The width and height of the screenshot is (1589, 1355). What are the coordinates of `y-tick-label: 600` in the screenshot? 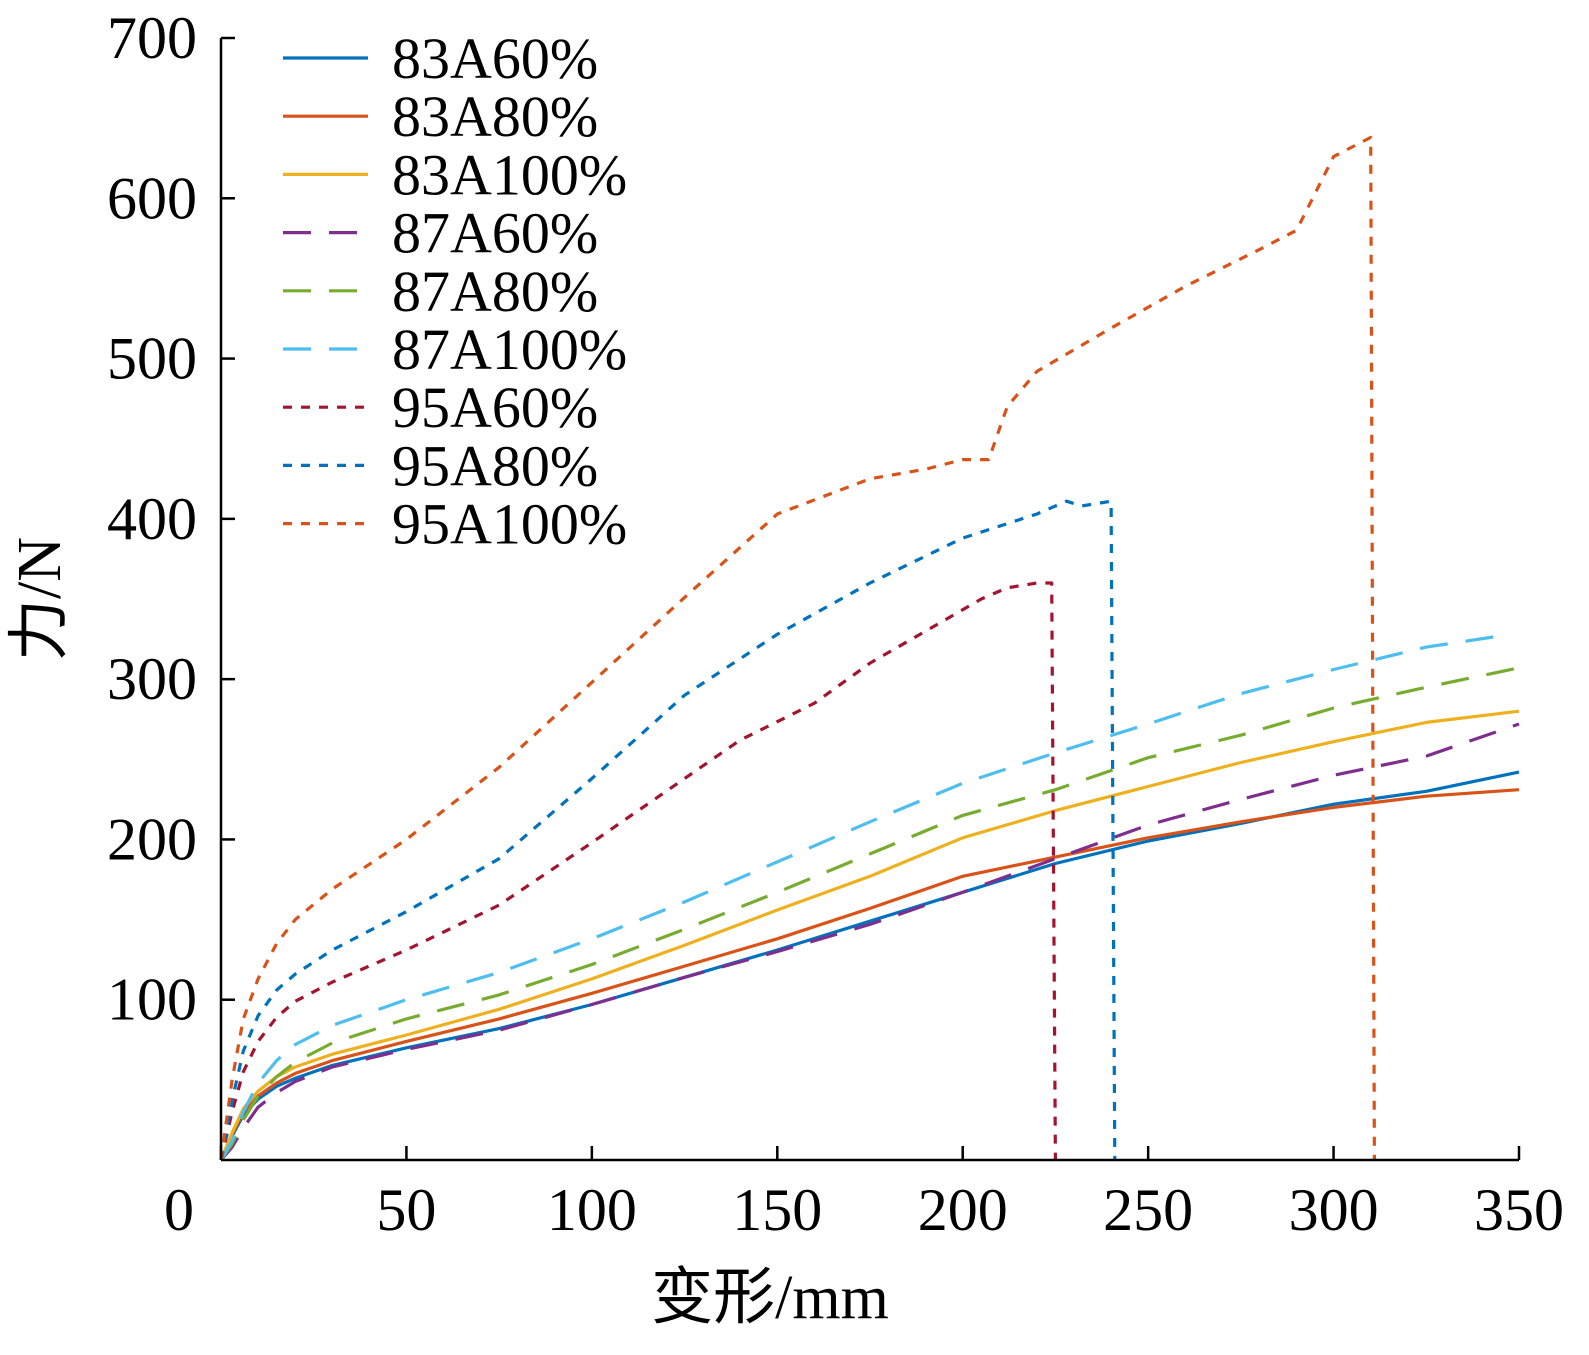 It's located at (152, 198).